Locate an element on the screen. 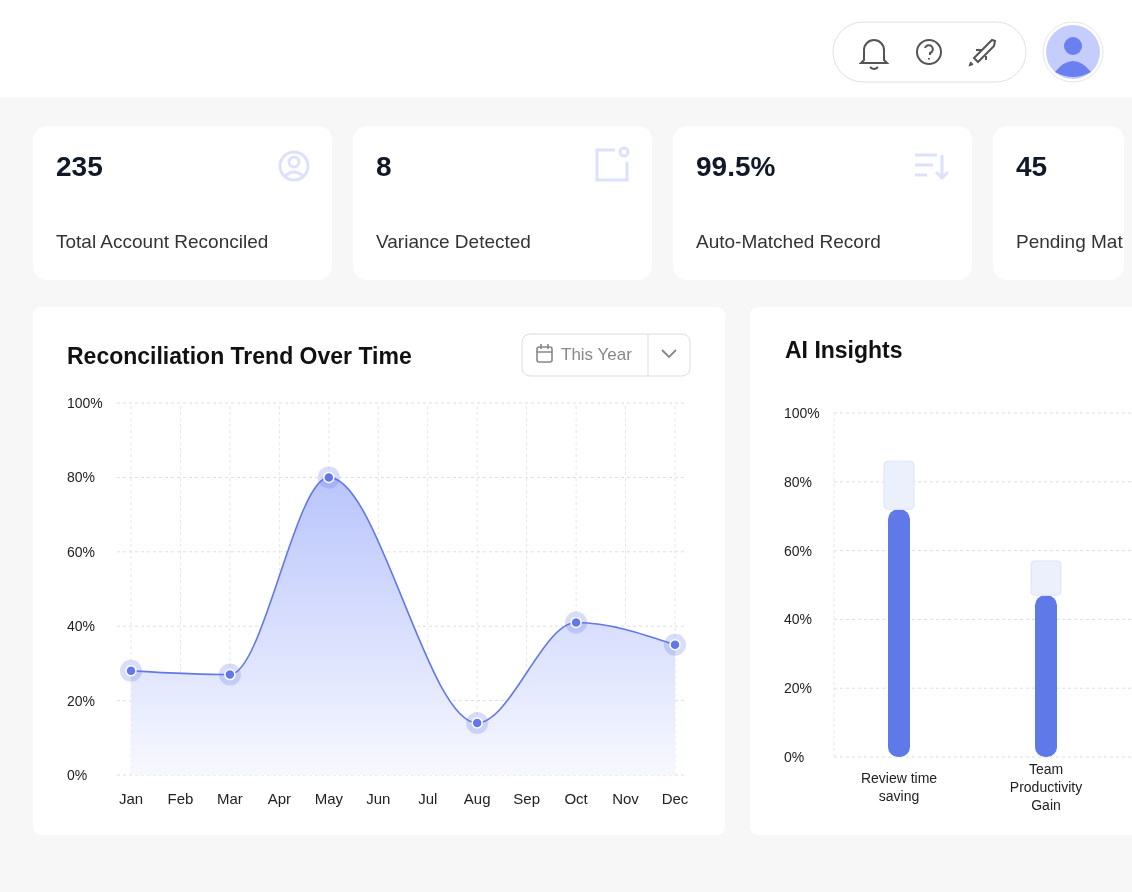 This screenshot has width=1132, height=892. x-tick-label: Jan is located at coordinates (131, 798).